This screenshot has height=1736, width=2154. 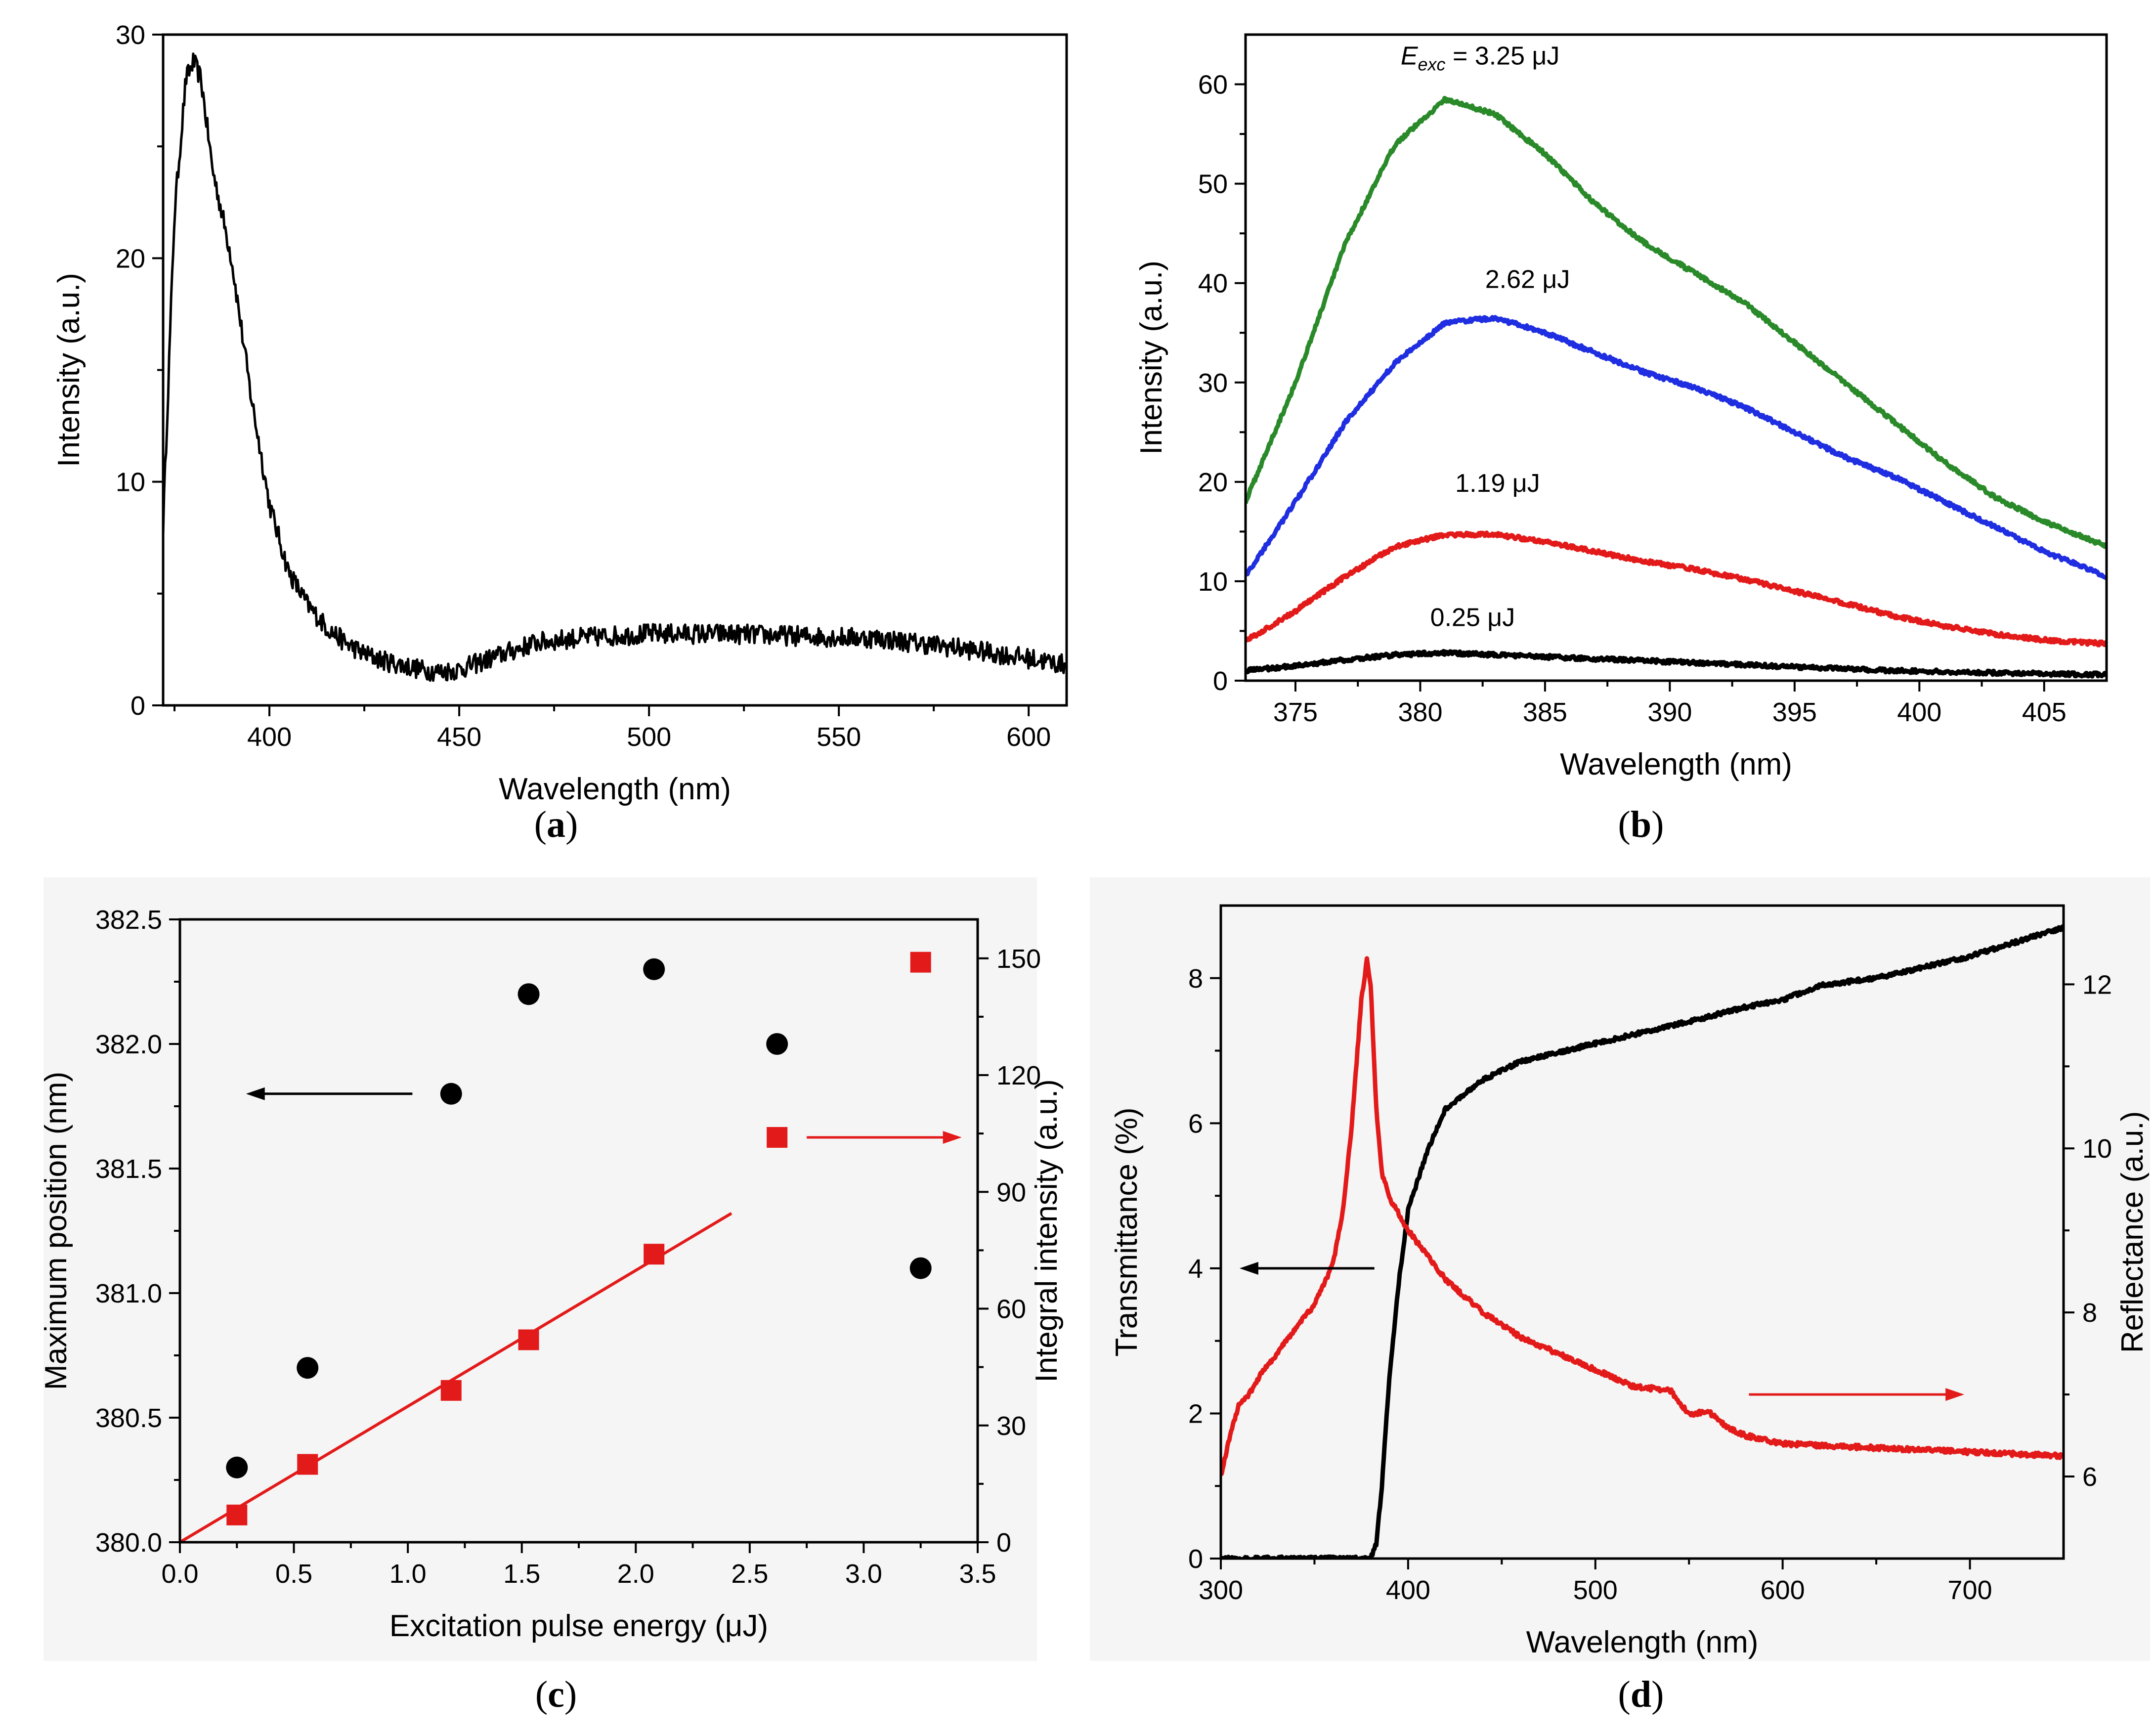 What do you see at coordinates (128, 1418) in the screenshot?
I see `y-tick-label: 380.5` at bounding box center [128, 1418].